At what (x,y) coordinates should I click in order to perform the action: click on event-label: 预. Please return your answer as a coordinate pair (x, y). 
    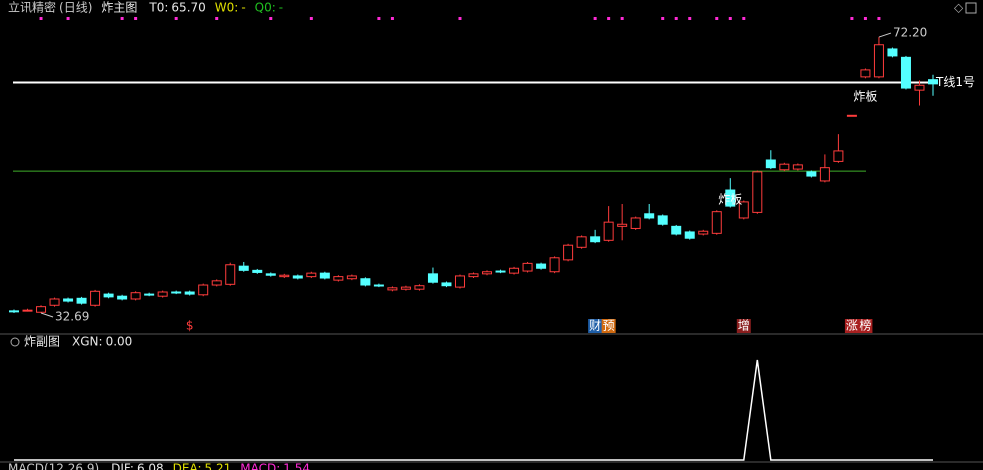
    Looking at the image, I should click on (609, 326).